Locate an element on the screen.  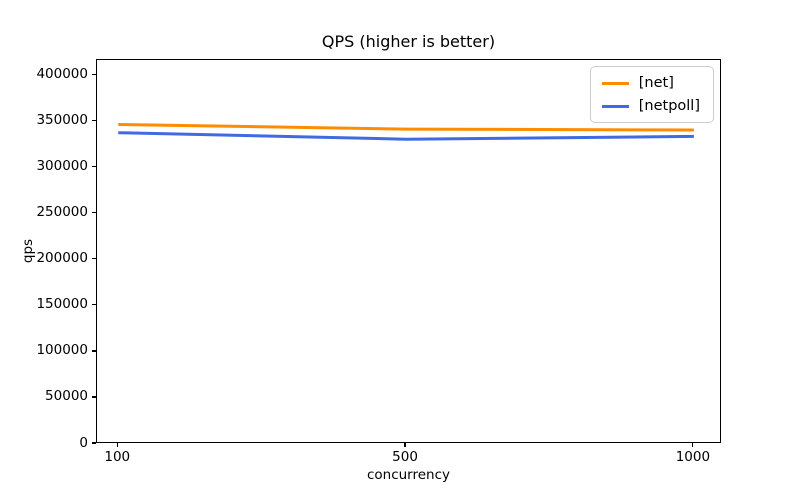
y-tick-label: 0 is located at coordinates (83, 442).